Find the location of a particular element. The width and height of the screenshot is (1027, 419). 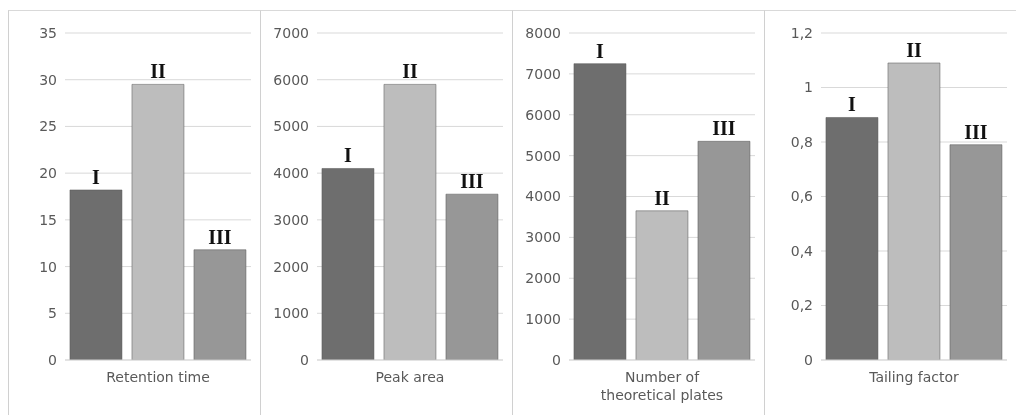

y-tick-label: 5 is located at coordinates (52, 313).